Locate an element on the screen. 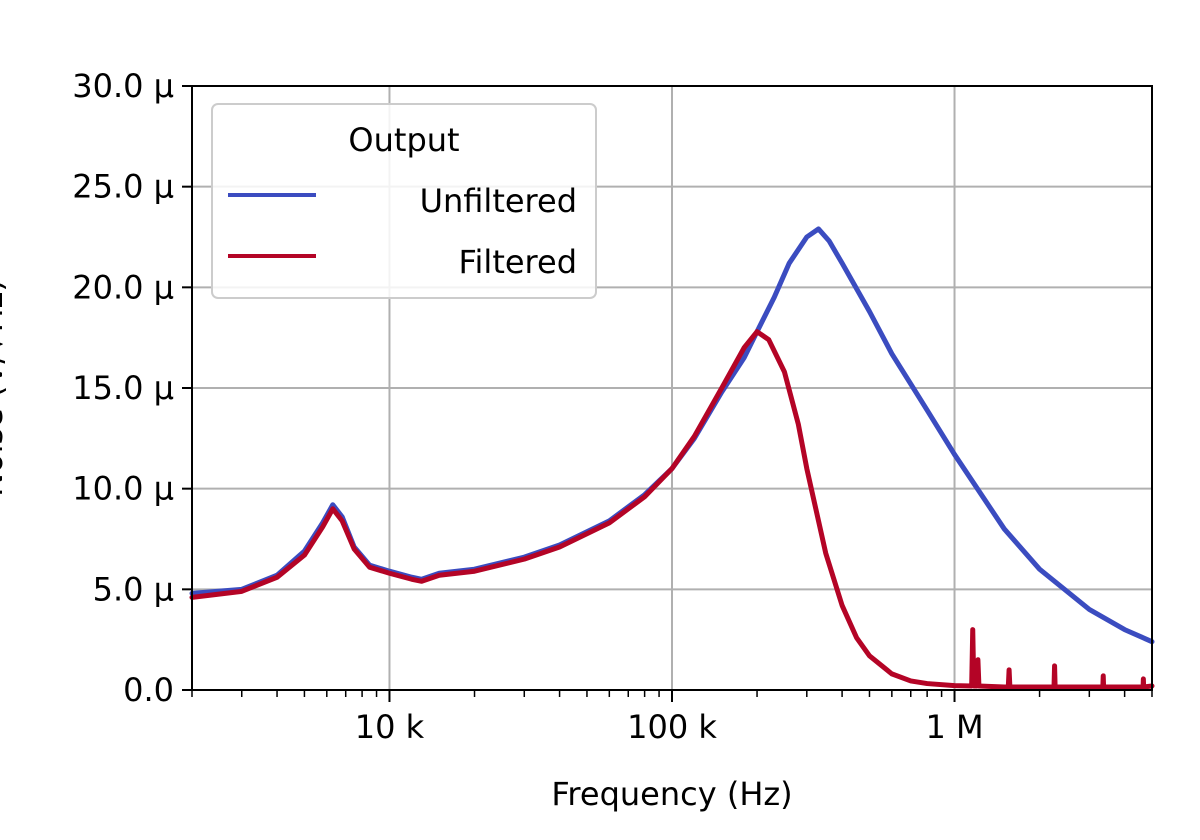  y-tick-label: 0.0 is located at coordinates (148, 690).